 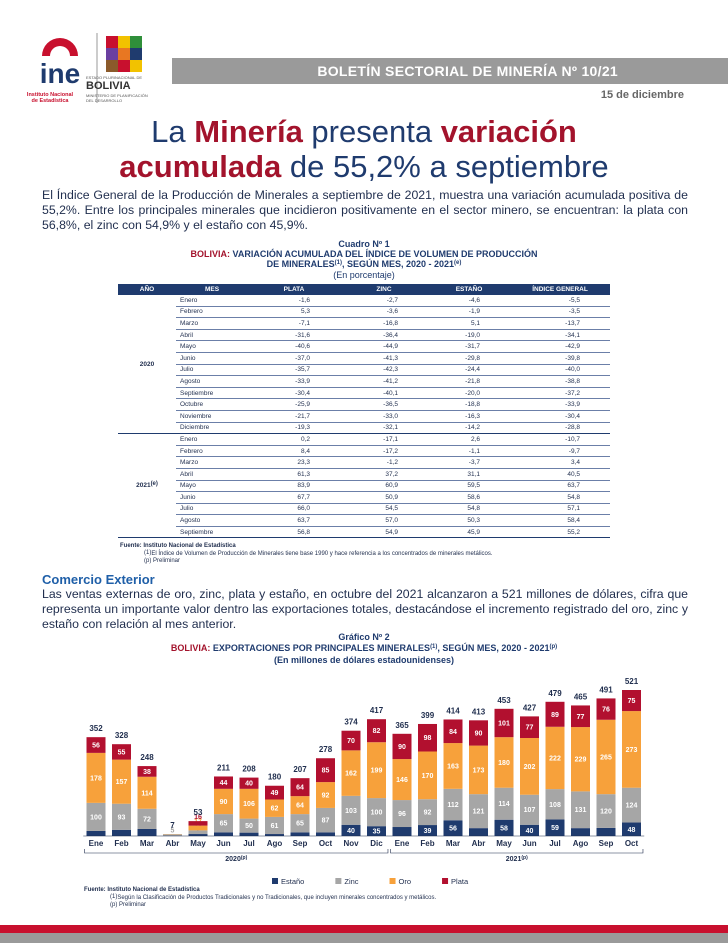 What do you see at coordinates (560, 520) in the screenshot?
I see `value-cell: 58,4` at bounding box center [560, 520].